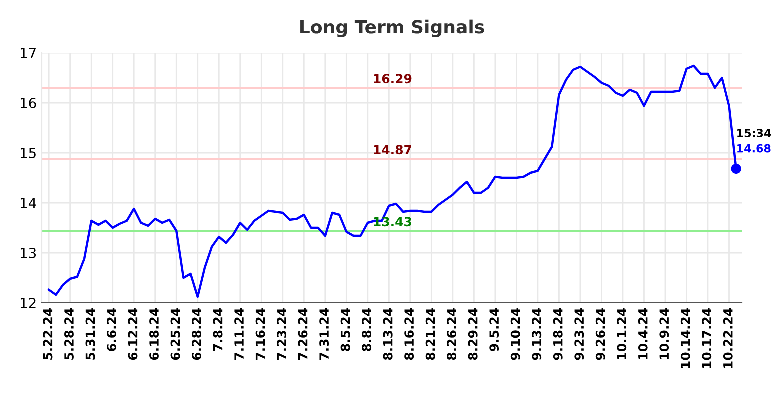 This screenshot has height=398, width=784. Describe the element at coordinates (111, 330) in the screenshot. I see `x-tick-label: 6.6.24` at that location.